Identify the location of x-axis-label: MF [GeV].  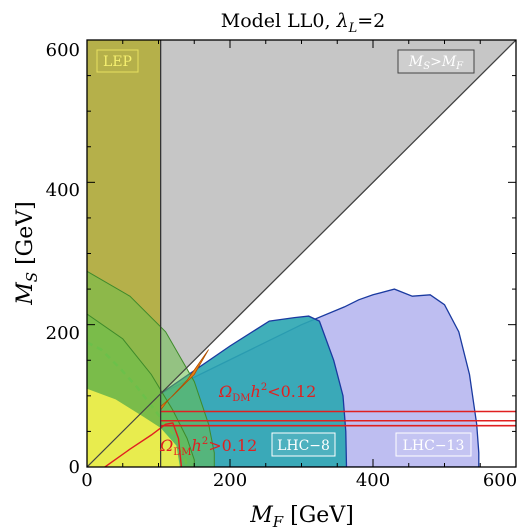
(301, 516).